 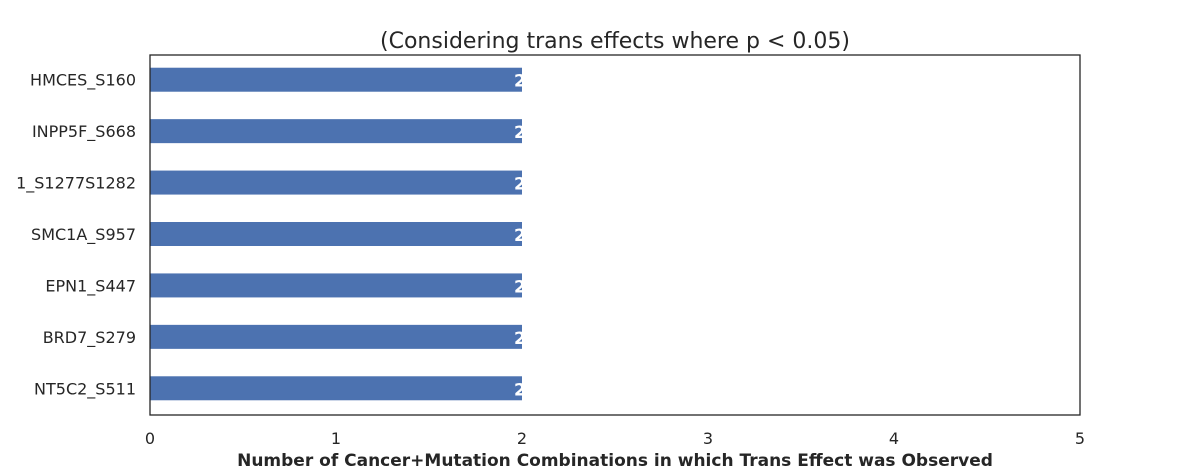 What do you see at coordinates (615, 438) in the screenshot?
I see `x-tick-labels: 0 1 2 3 4 5` at bounding box center [615, 438].